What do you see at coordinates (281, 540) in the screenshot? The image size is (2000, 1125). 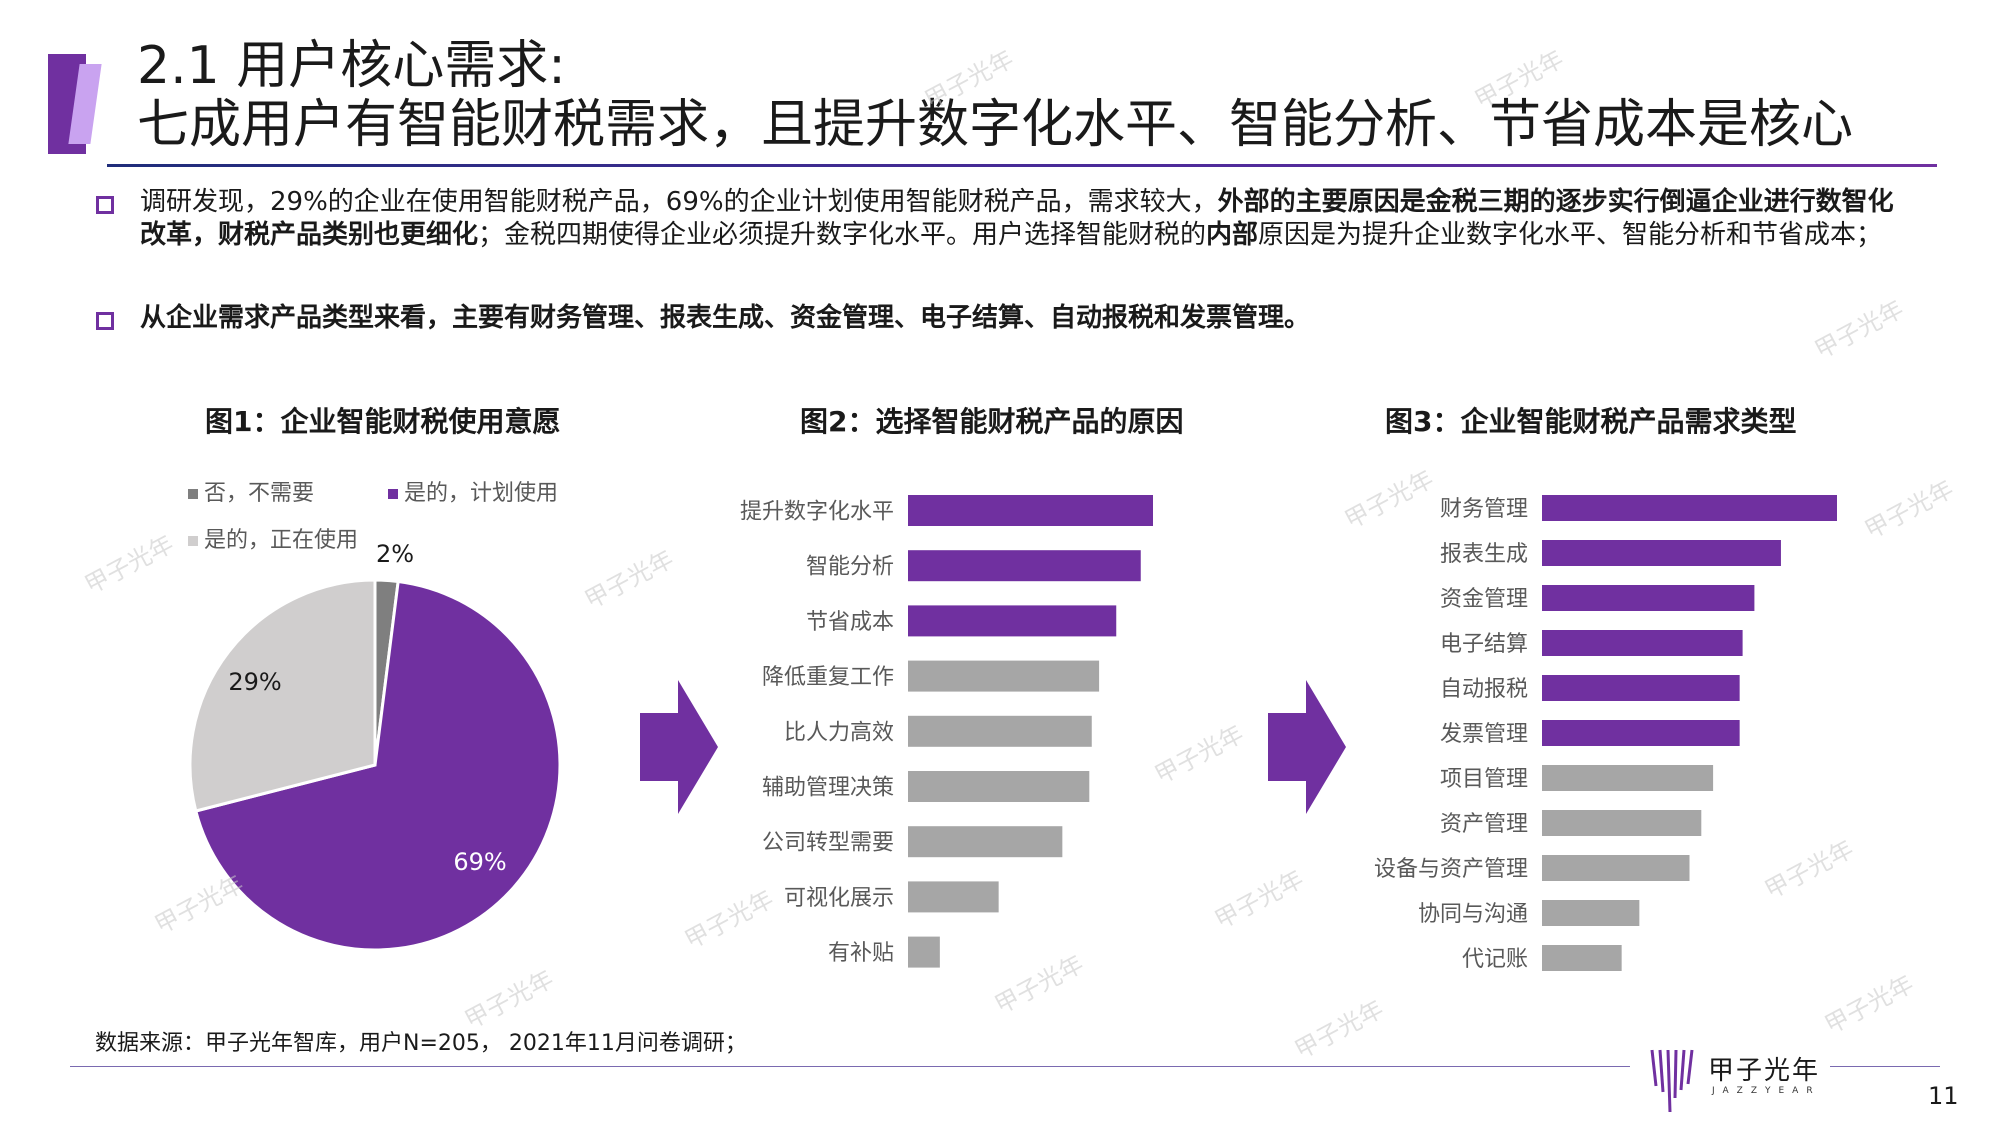 I see `legend-label: 是的，正在使用` at bounding box center [281, 540].